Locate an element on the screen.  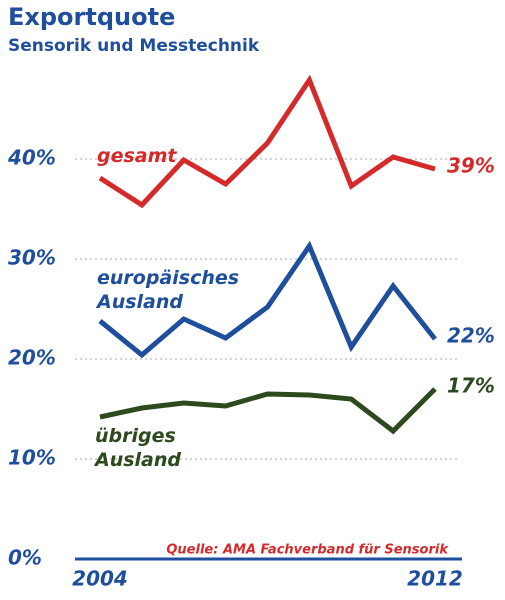
y-tick-label: 30% is located at coordinates (32, 258).